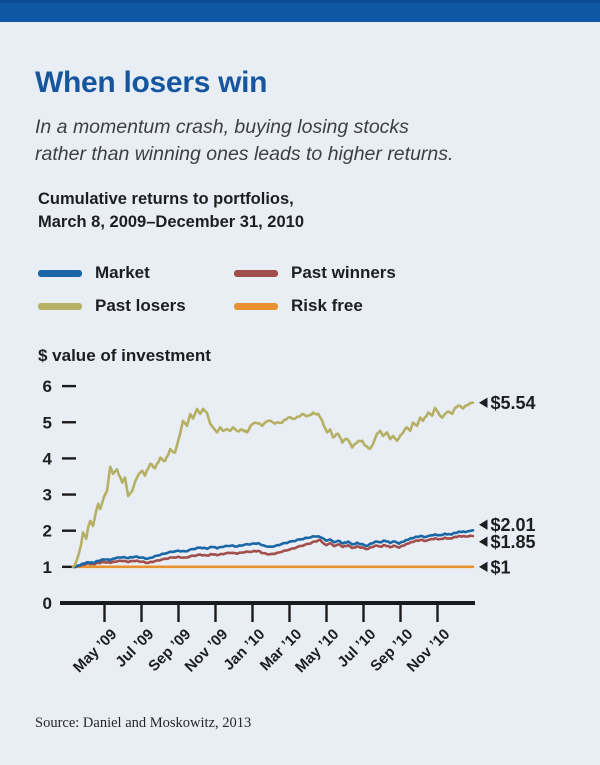 The width and height of the screenshot is (600, 765). Describe the element at coordinates (124, 355) in the screenshot. I see `y-axis-title: $ value of investment` at that location.